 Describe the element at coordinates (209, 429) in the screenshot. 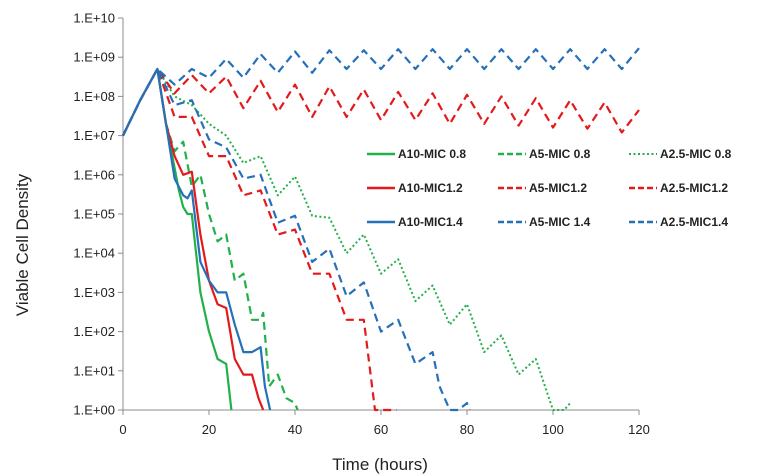

I see `x-tick-label: 20` at that location.